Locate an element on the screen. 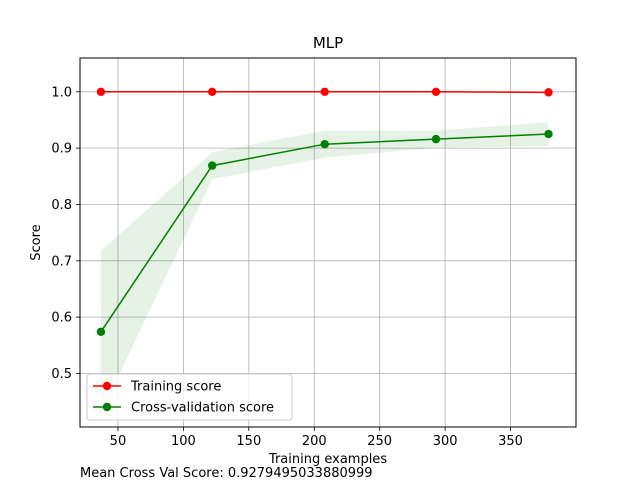 The width and height of the screenshot is (640, 482). cross-validation-score-legend-marker is located at coordinates (107, 407).